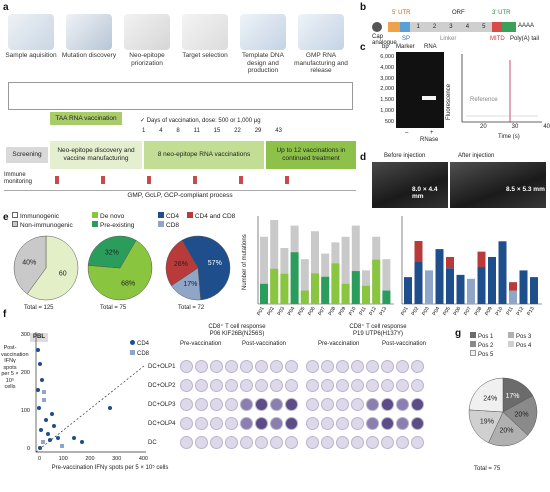  I want to click on diagonal-line, so click(90, 409).